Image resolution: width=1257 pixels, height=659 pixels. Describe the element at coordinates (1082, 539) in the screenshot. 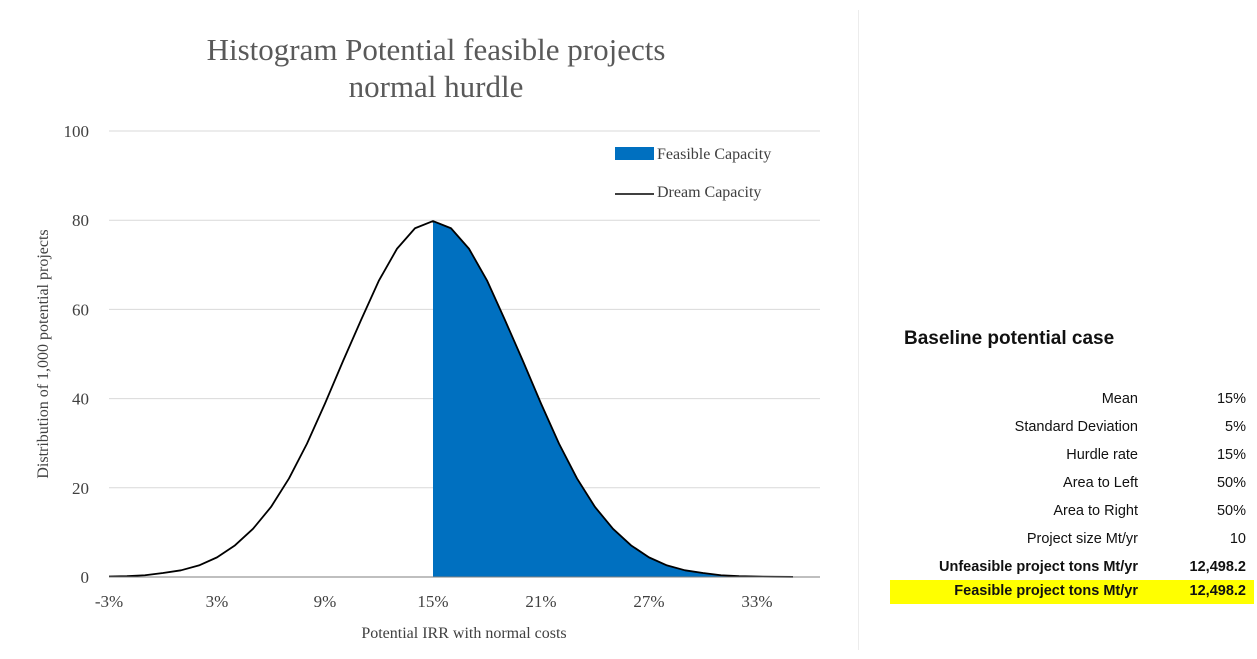

I see `table-row-label: Project size Mt/yr` at that location.